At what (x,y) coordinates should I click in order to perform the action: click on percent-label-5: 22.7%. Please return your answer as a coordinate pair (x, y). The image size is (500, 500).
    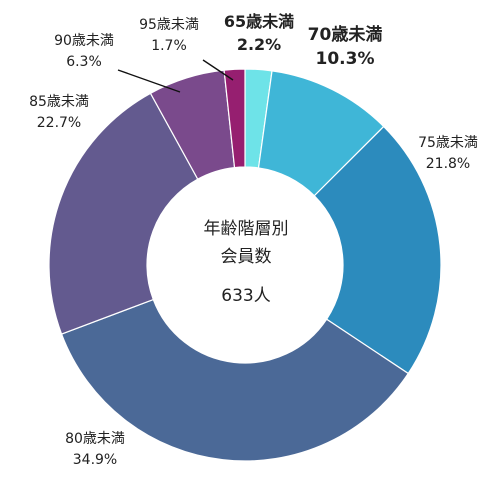
    Looking at the image, I should click on (59, 123).